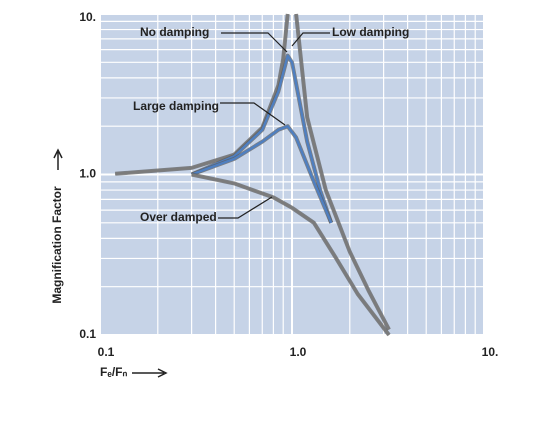  I want to click on y-axis-label: Magnification Factor, so click(57, 245).